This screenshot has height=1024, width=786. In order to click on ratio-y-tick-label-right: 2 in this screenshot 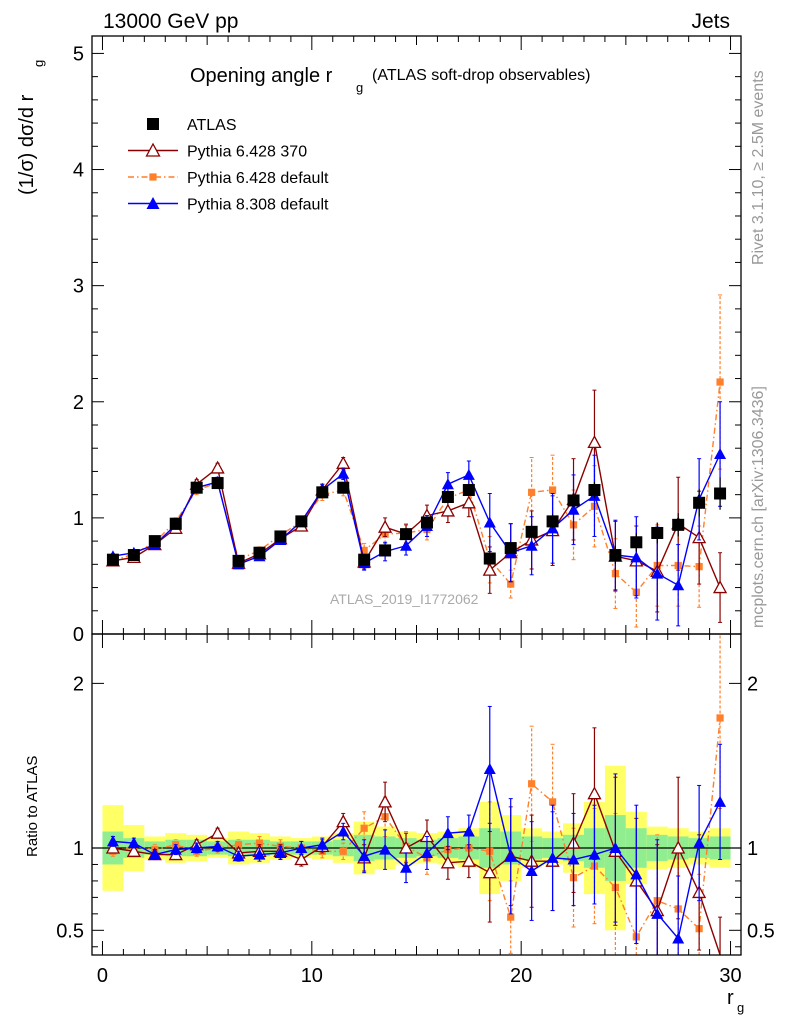, I will do `click(752, 684)`.